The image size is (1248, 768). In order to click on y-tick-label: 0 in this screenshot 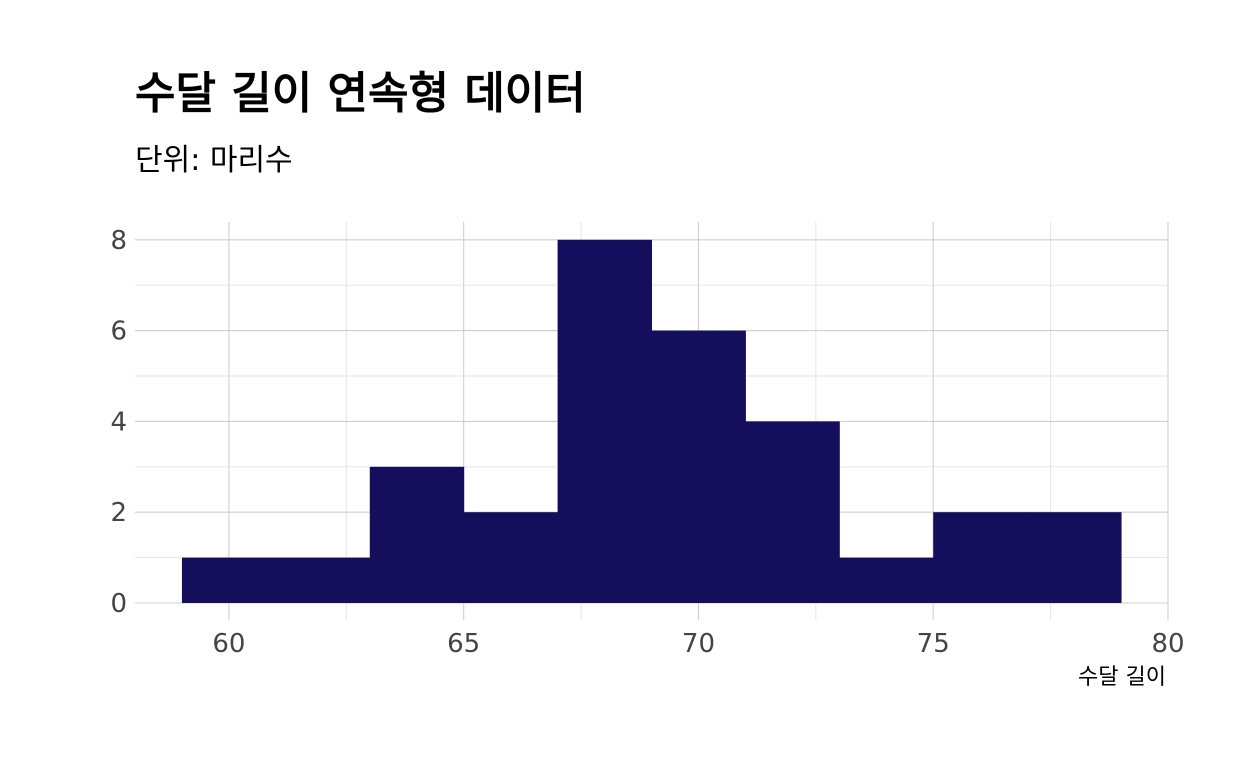, I will do `click(118, 604)`.